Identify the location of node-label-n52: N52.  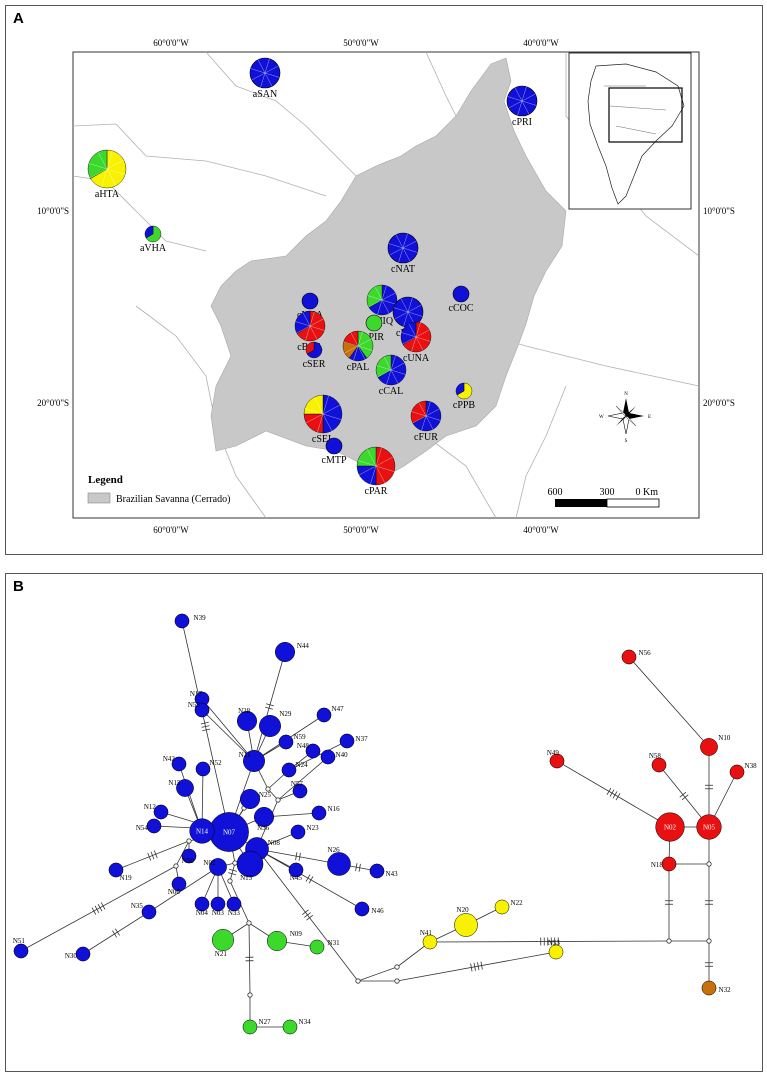
(216, 763).